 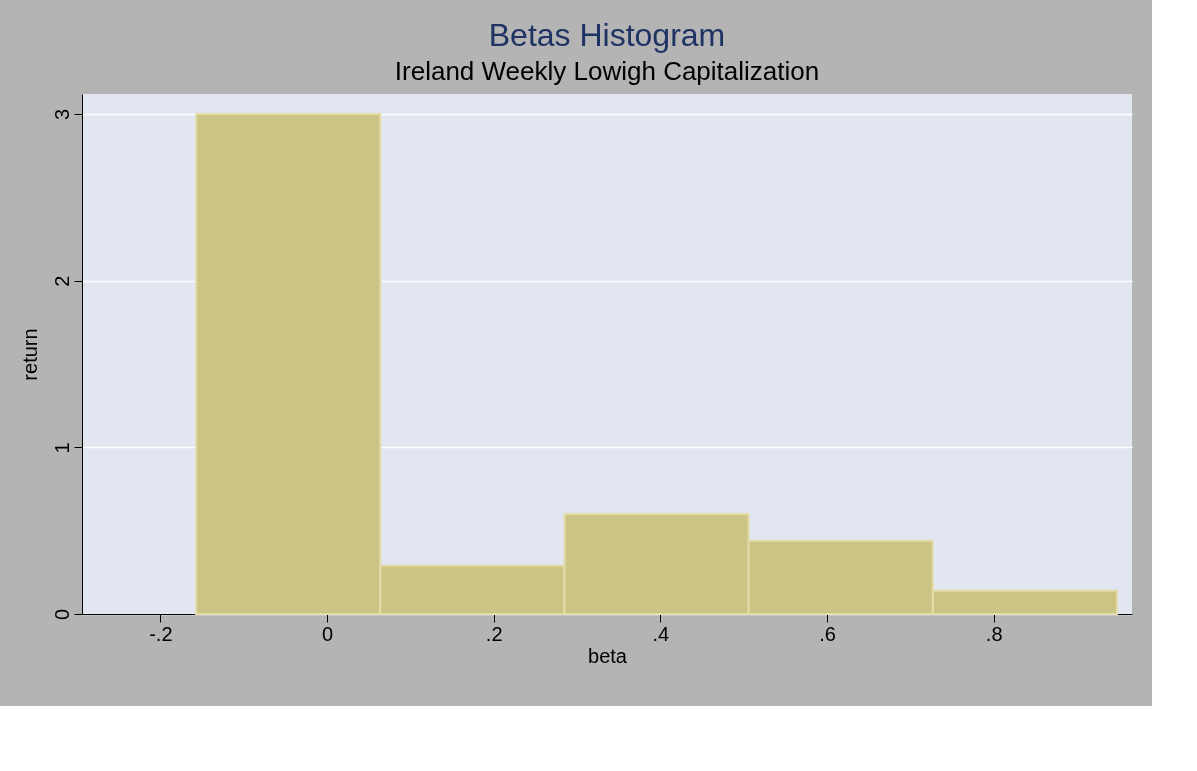 I want to click on y-tick-label: 2, so click(x=61, y=281).